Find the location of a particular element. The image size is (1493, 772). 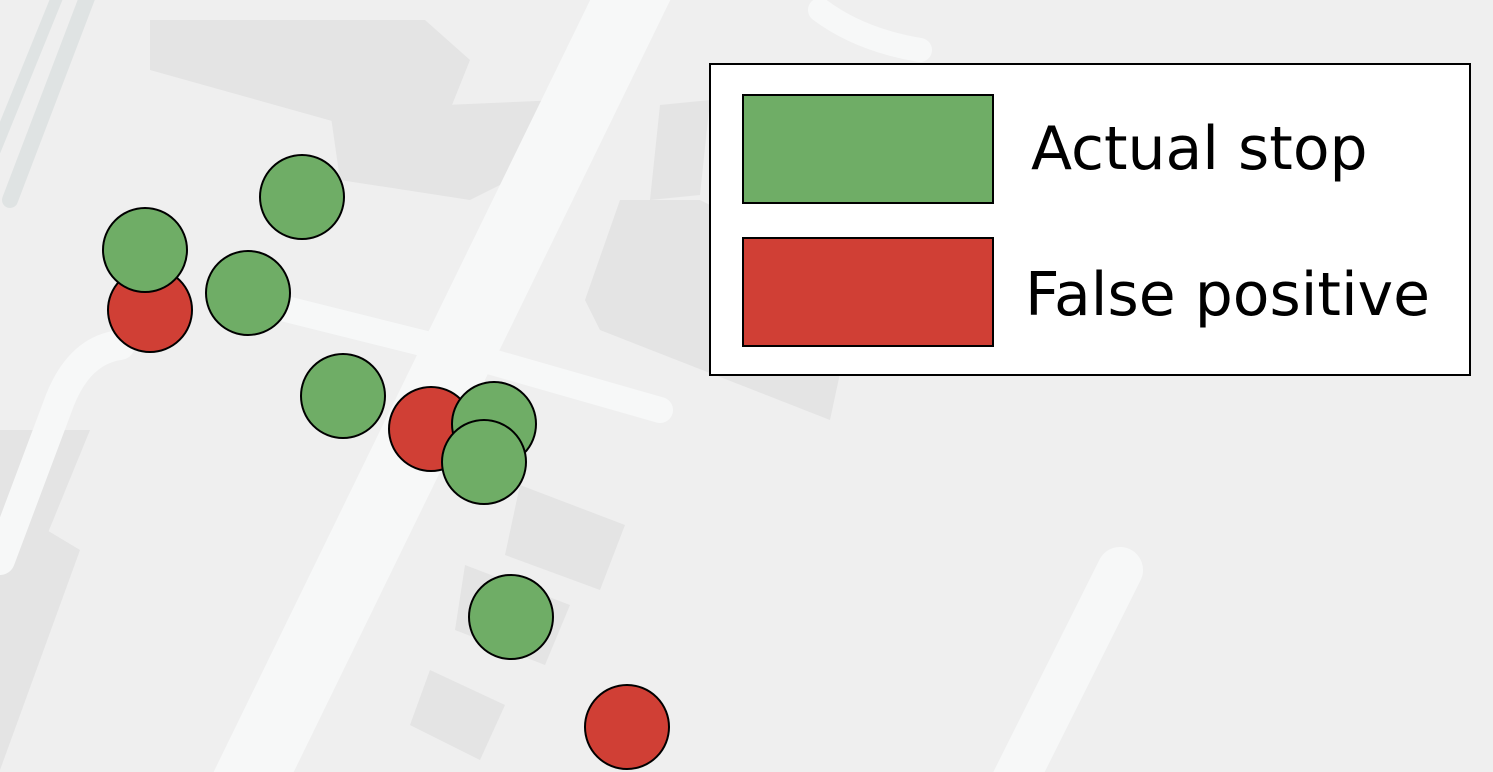

rail-lines is located at coordinates (47, 104).